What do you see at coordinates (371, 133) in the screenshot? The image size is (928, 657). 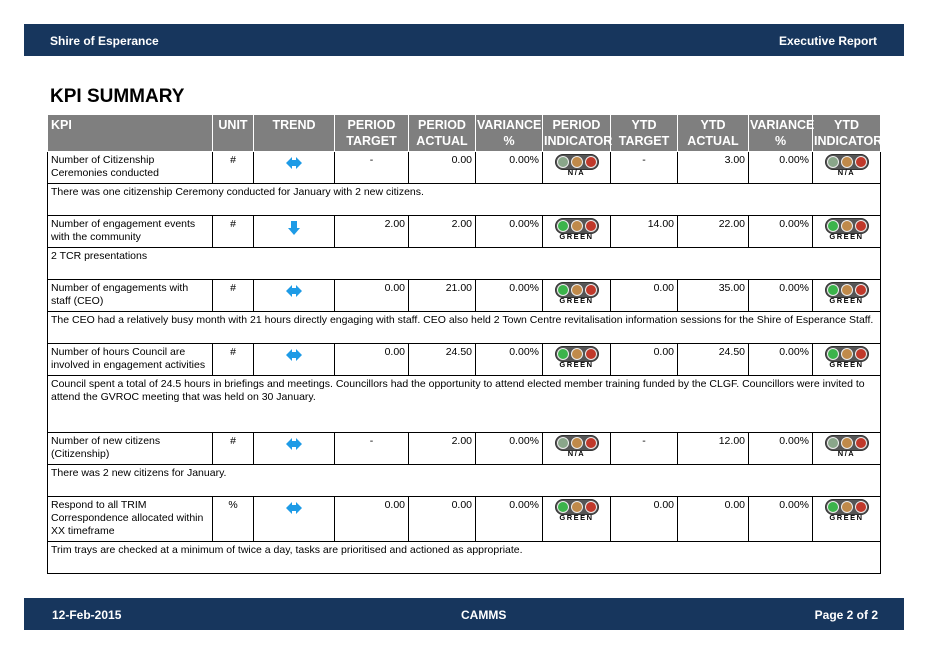 I see `header-period-target: PERIOD TARGET` at bounding box center [371, 133].